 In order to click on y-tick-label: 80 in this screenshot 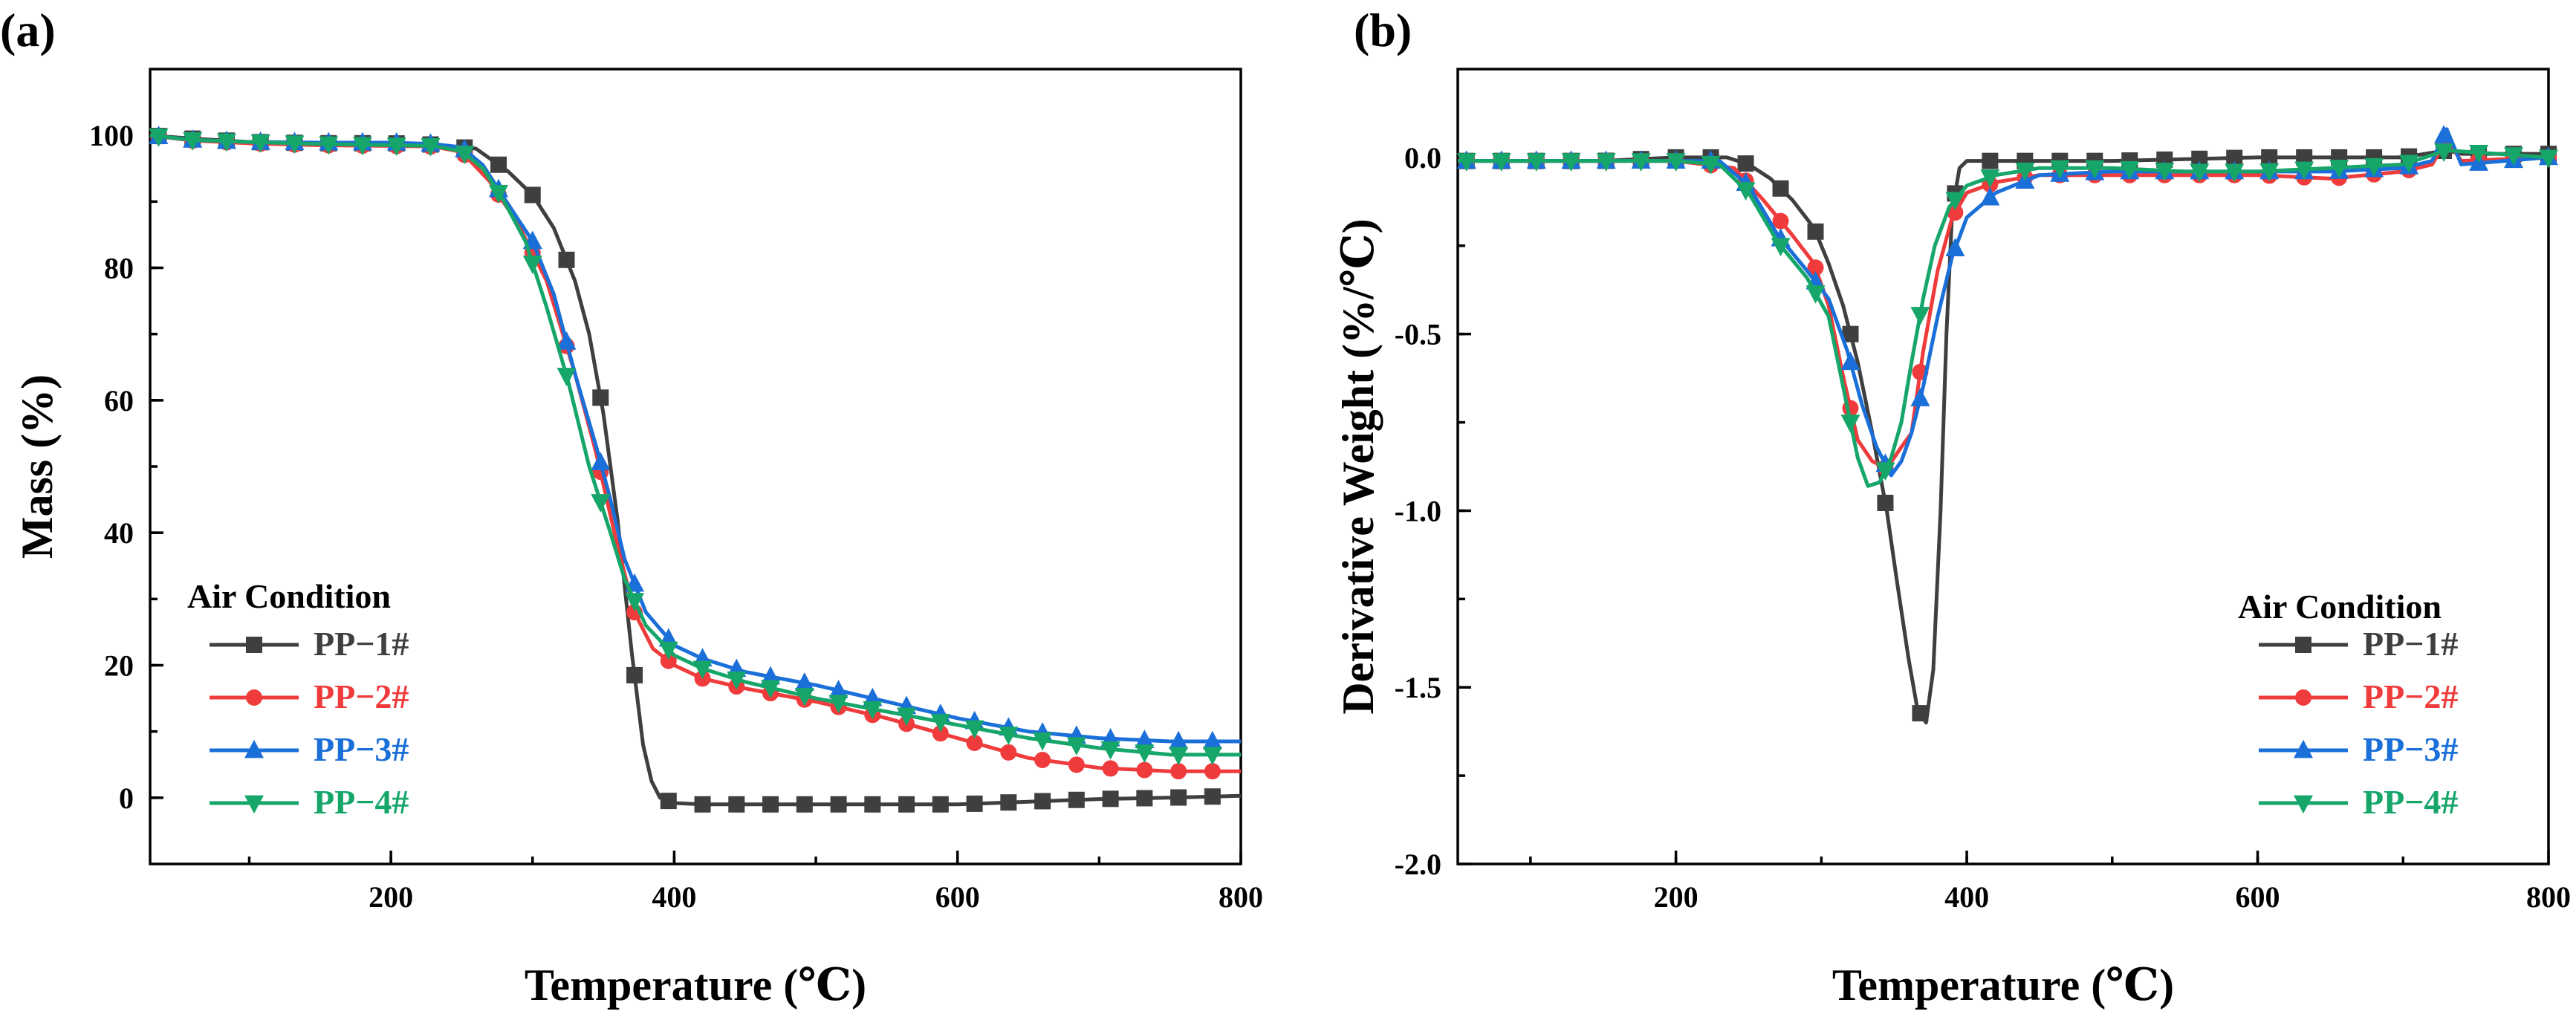, I will do `click(119, 268)`.